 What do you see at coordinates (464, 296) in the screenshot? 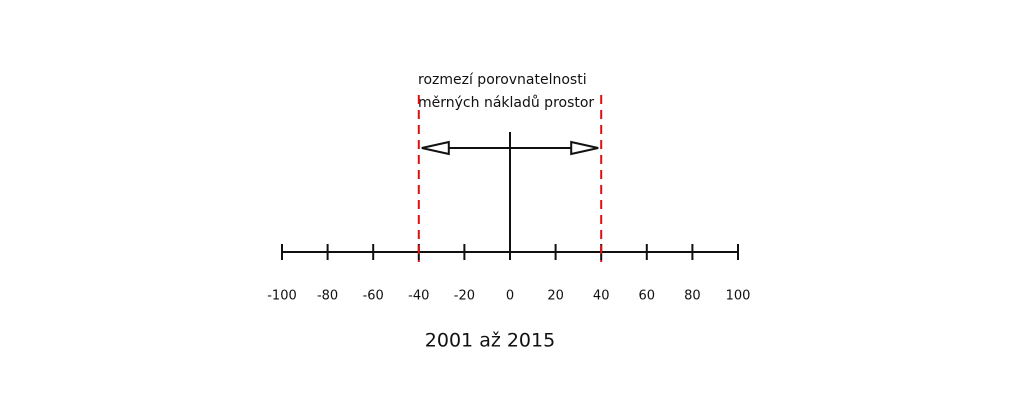
I see `tick-label: -20` at bounding box center [464, 296].